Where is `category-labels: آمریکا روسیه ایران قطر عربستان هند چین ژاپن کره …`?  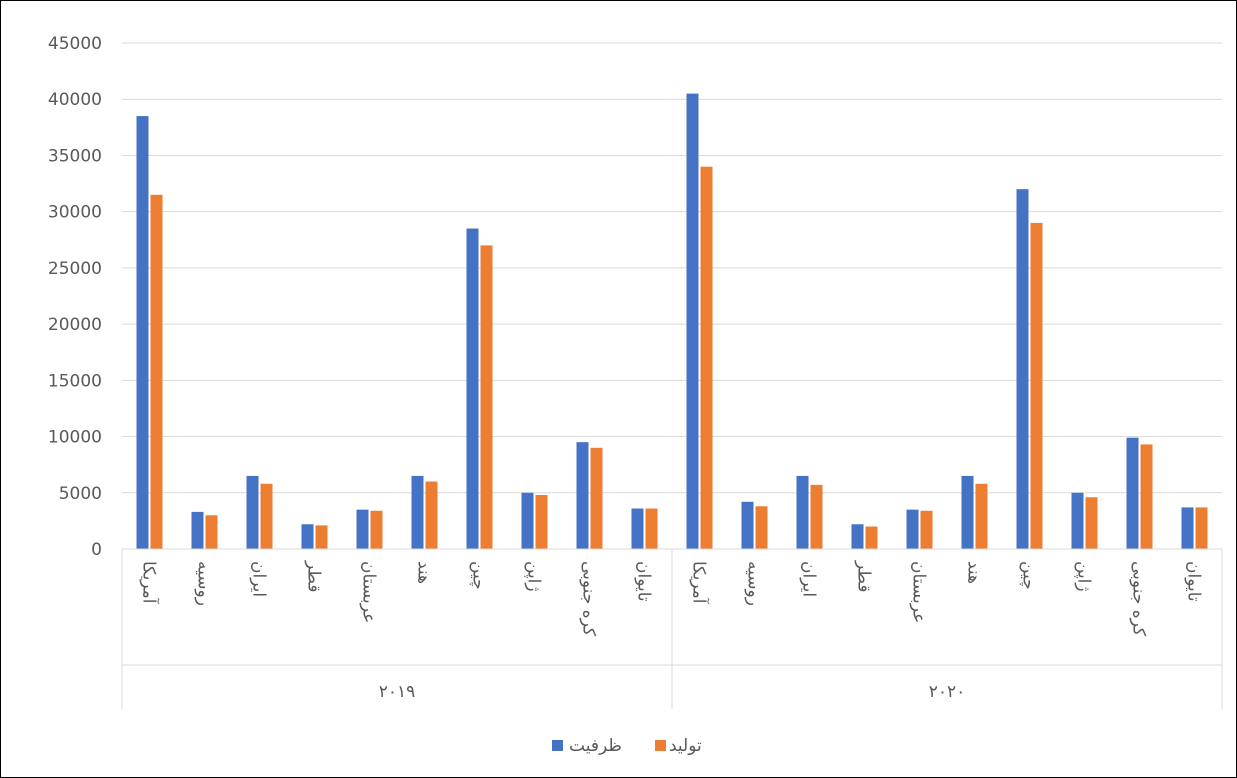 category-labels: آمریکا روسیه ایران قطر عربستان هند چین ژاپن کره … is located at coordinates (671, 598).